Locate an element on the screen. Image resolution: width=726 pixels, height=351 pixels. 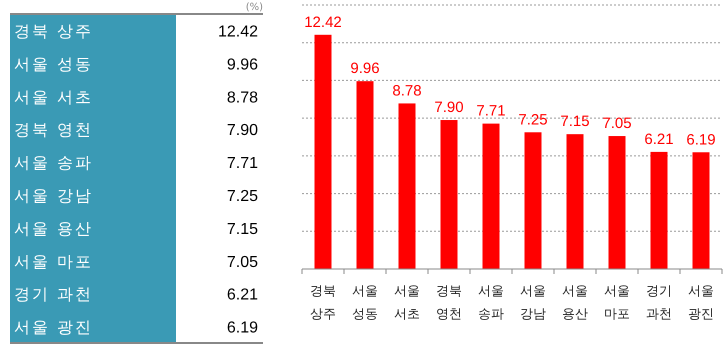
data-label: 8.78 is located at coordinates (407, 91).